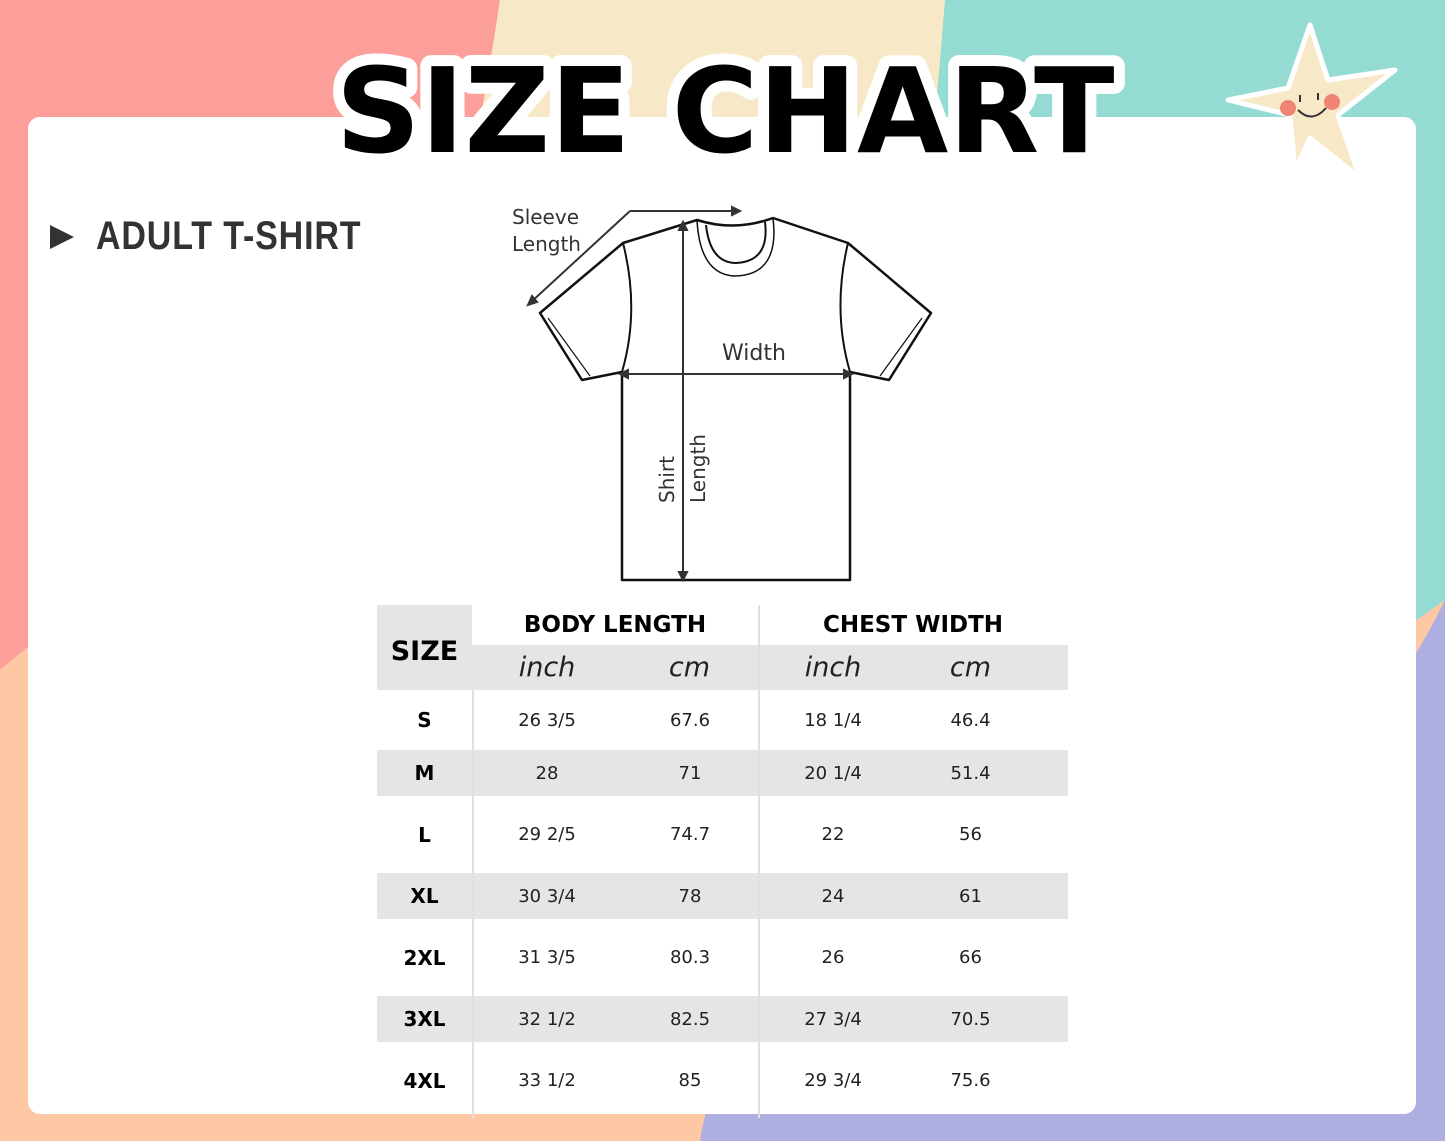 This screenshot has width=1445, height=1141. I want to click on value-cell: 30 3/4, so click(547, 896).